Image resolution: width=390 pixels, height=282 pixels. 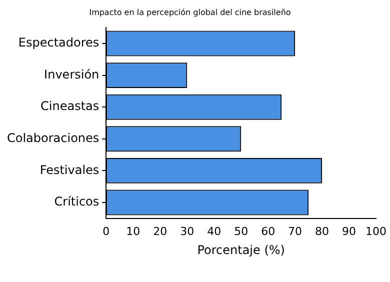 What do you see at coordinates (295, 231) in the screenshot?
I see `x-tick-label: 70` at bounding box center [295, 231].